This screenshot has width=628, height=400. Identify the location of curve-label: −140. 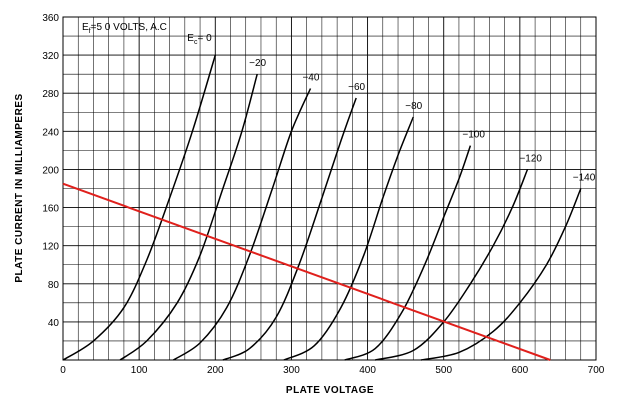
(584, 178).